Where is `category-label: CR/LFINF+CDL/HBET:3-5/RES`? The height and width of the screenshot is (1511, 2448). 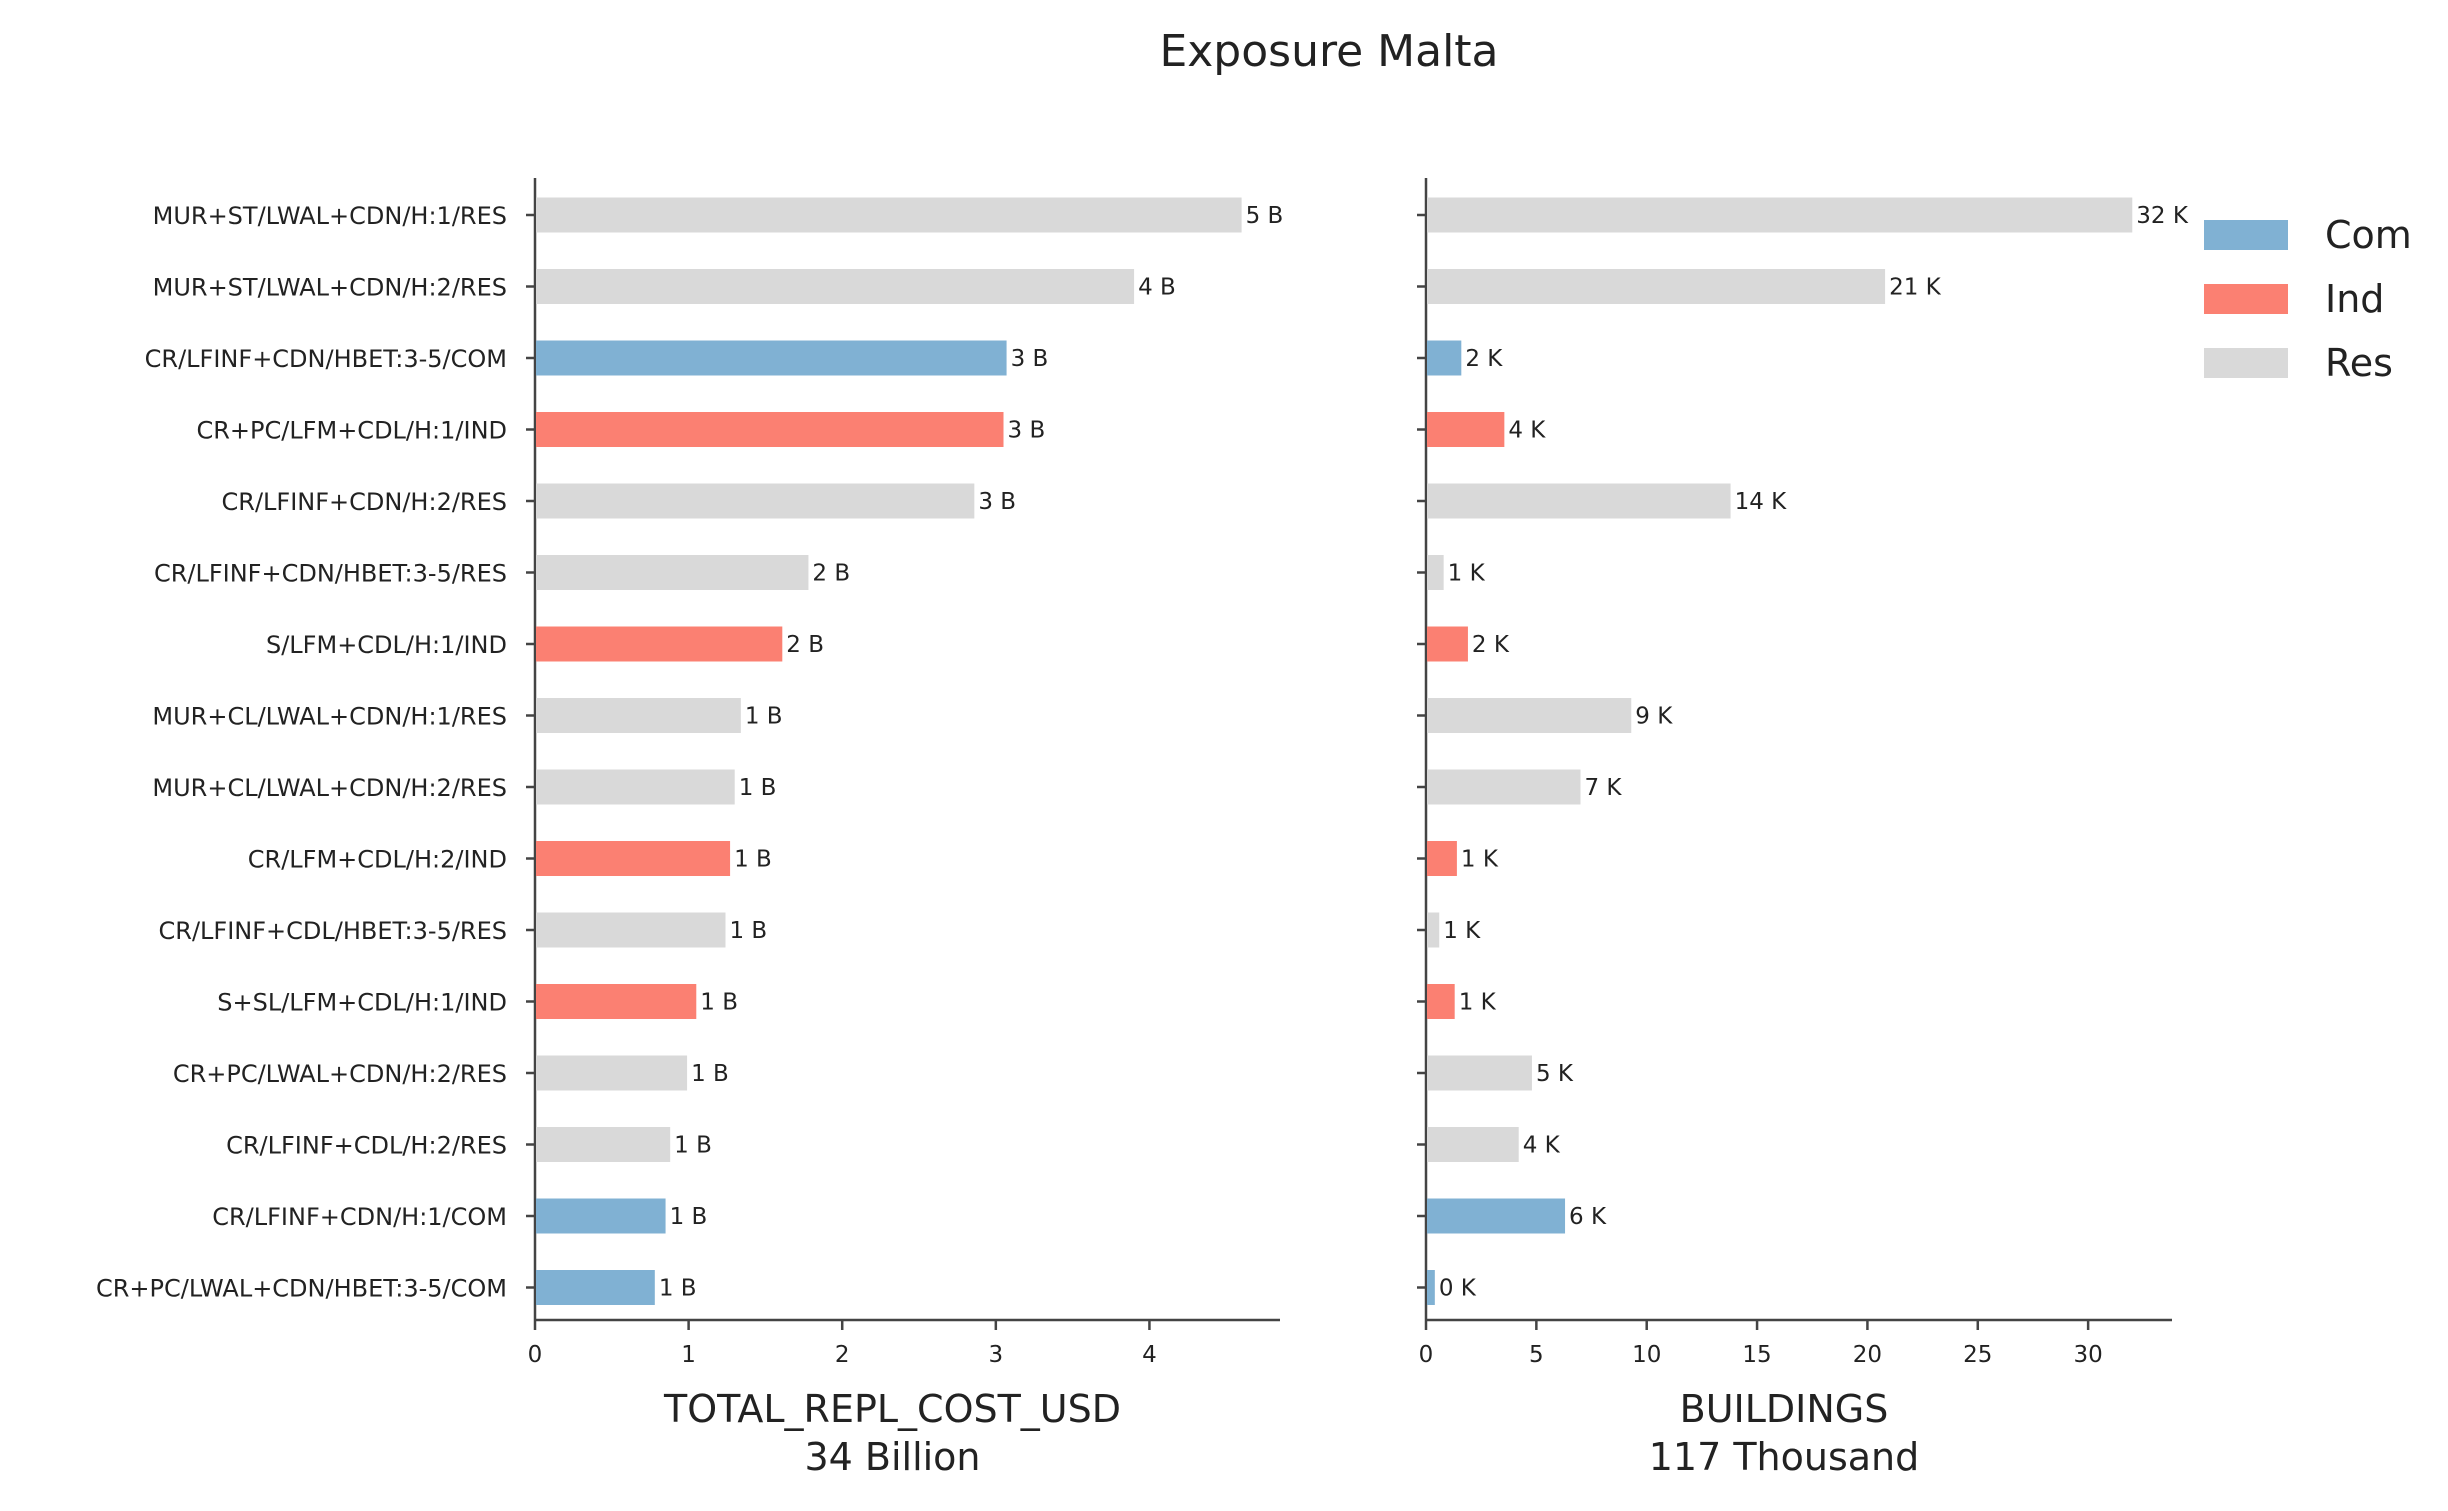
category-label: CR/LFINF+CDL/HBET:3-5/RES is located at coordinates (333, 931).